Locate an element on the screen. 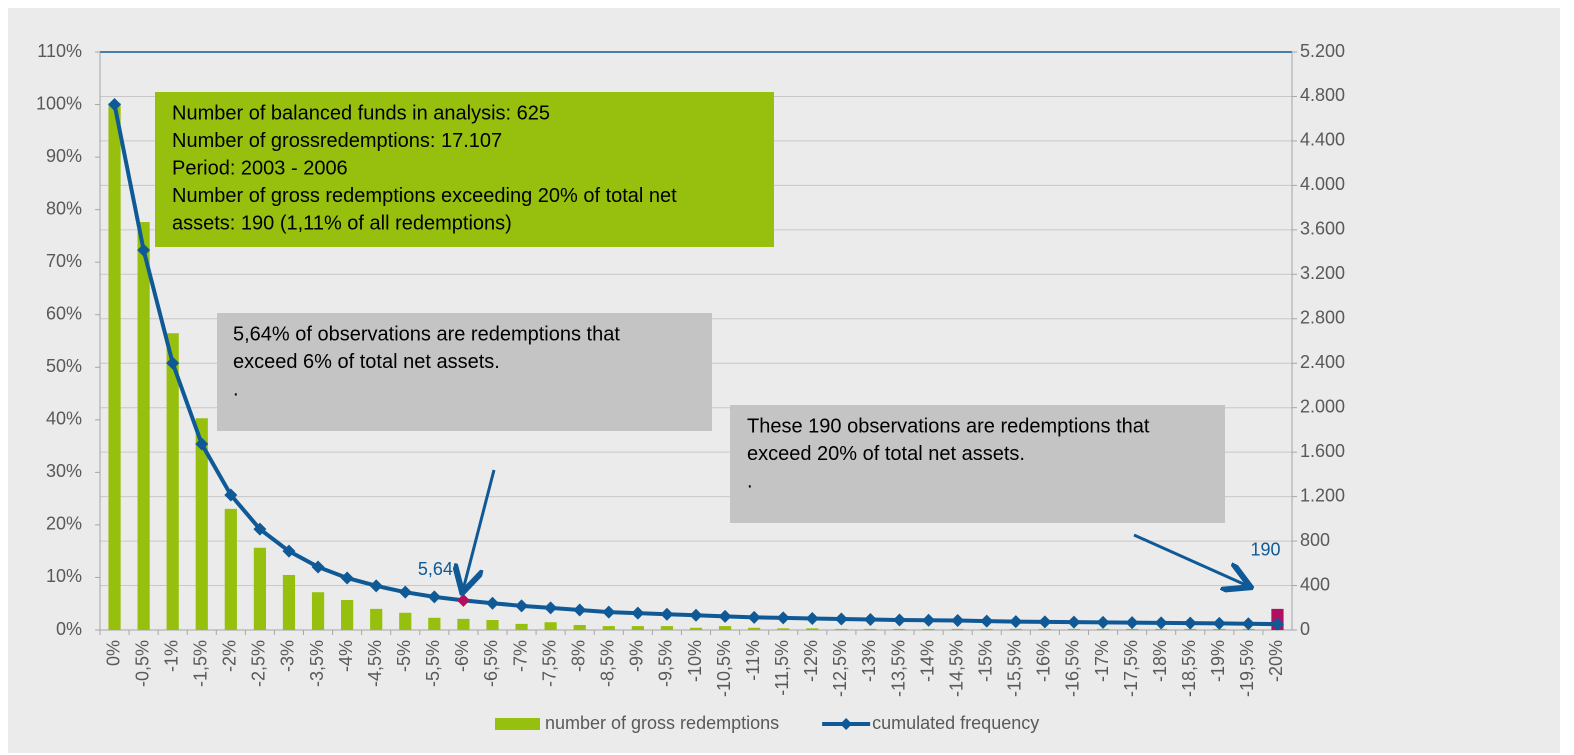  legend-swatch is located at coordinates (846, 724).